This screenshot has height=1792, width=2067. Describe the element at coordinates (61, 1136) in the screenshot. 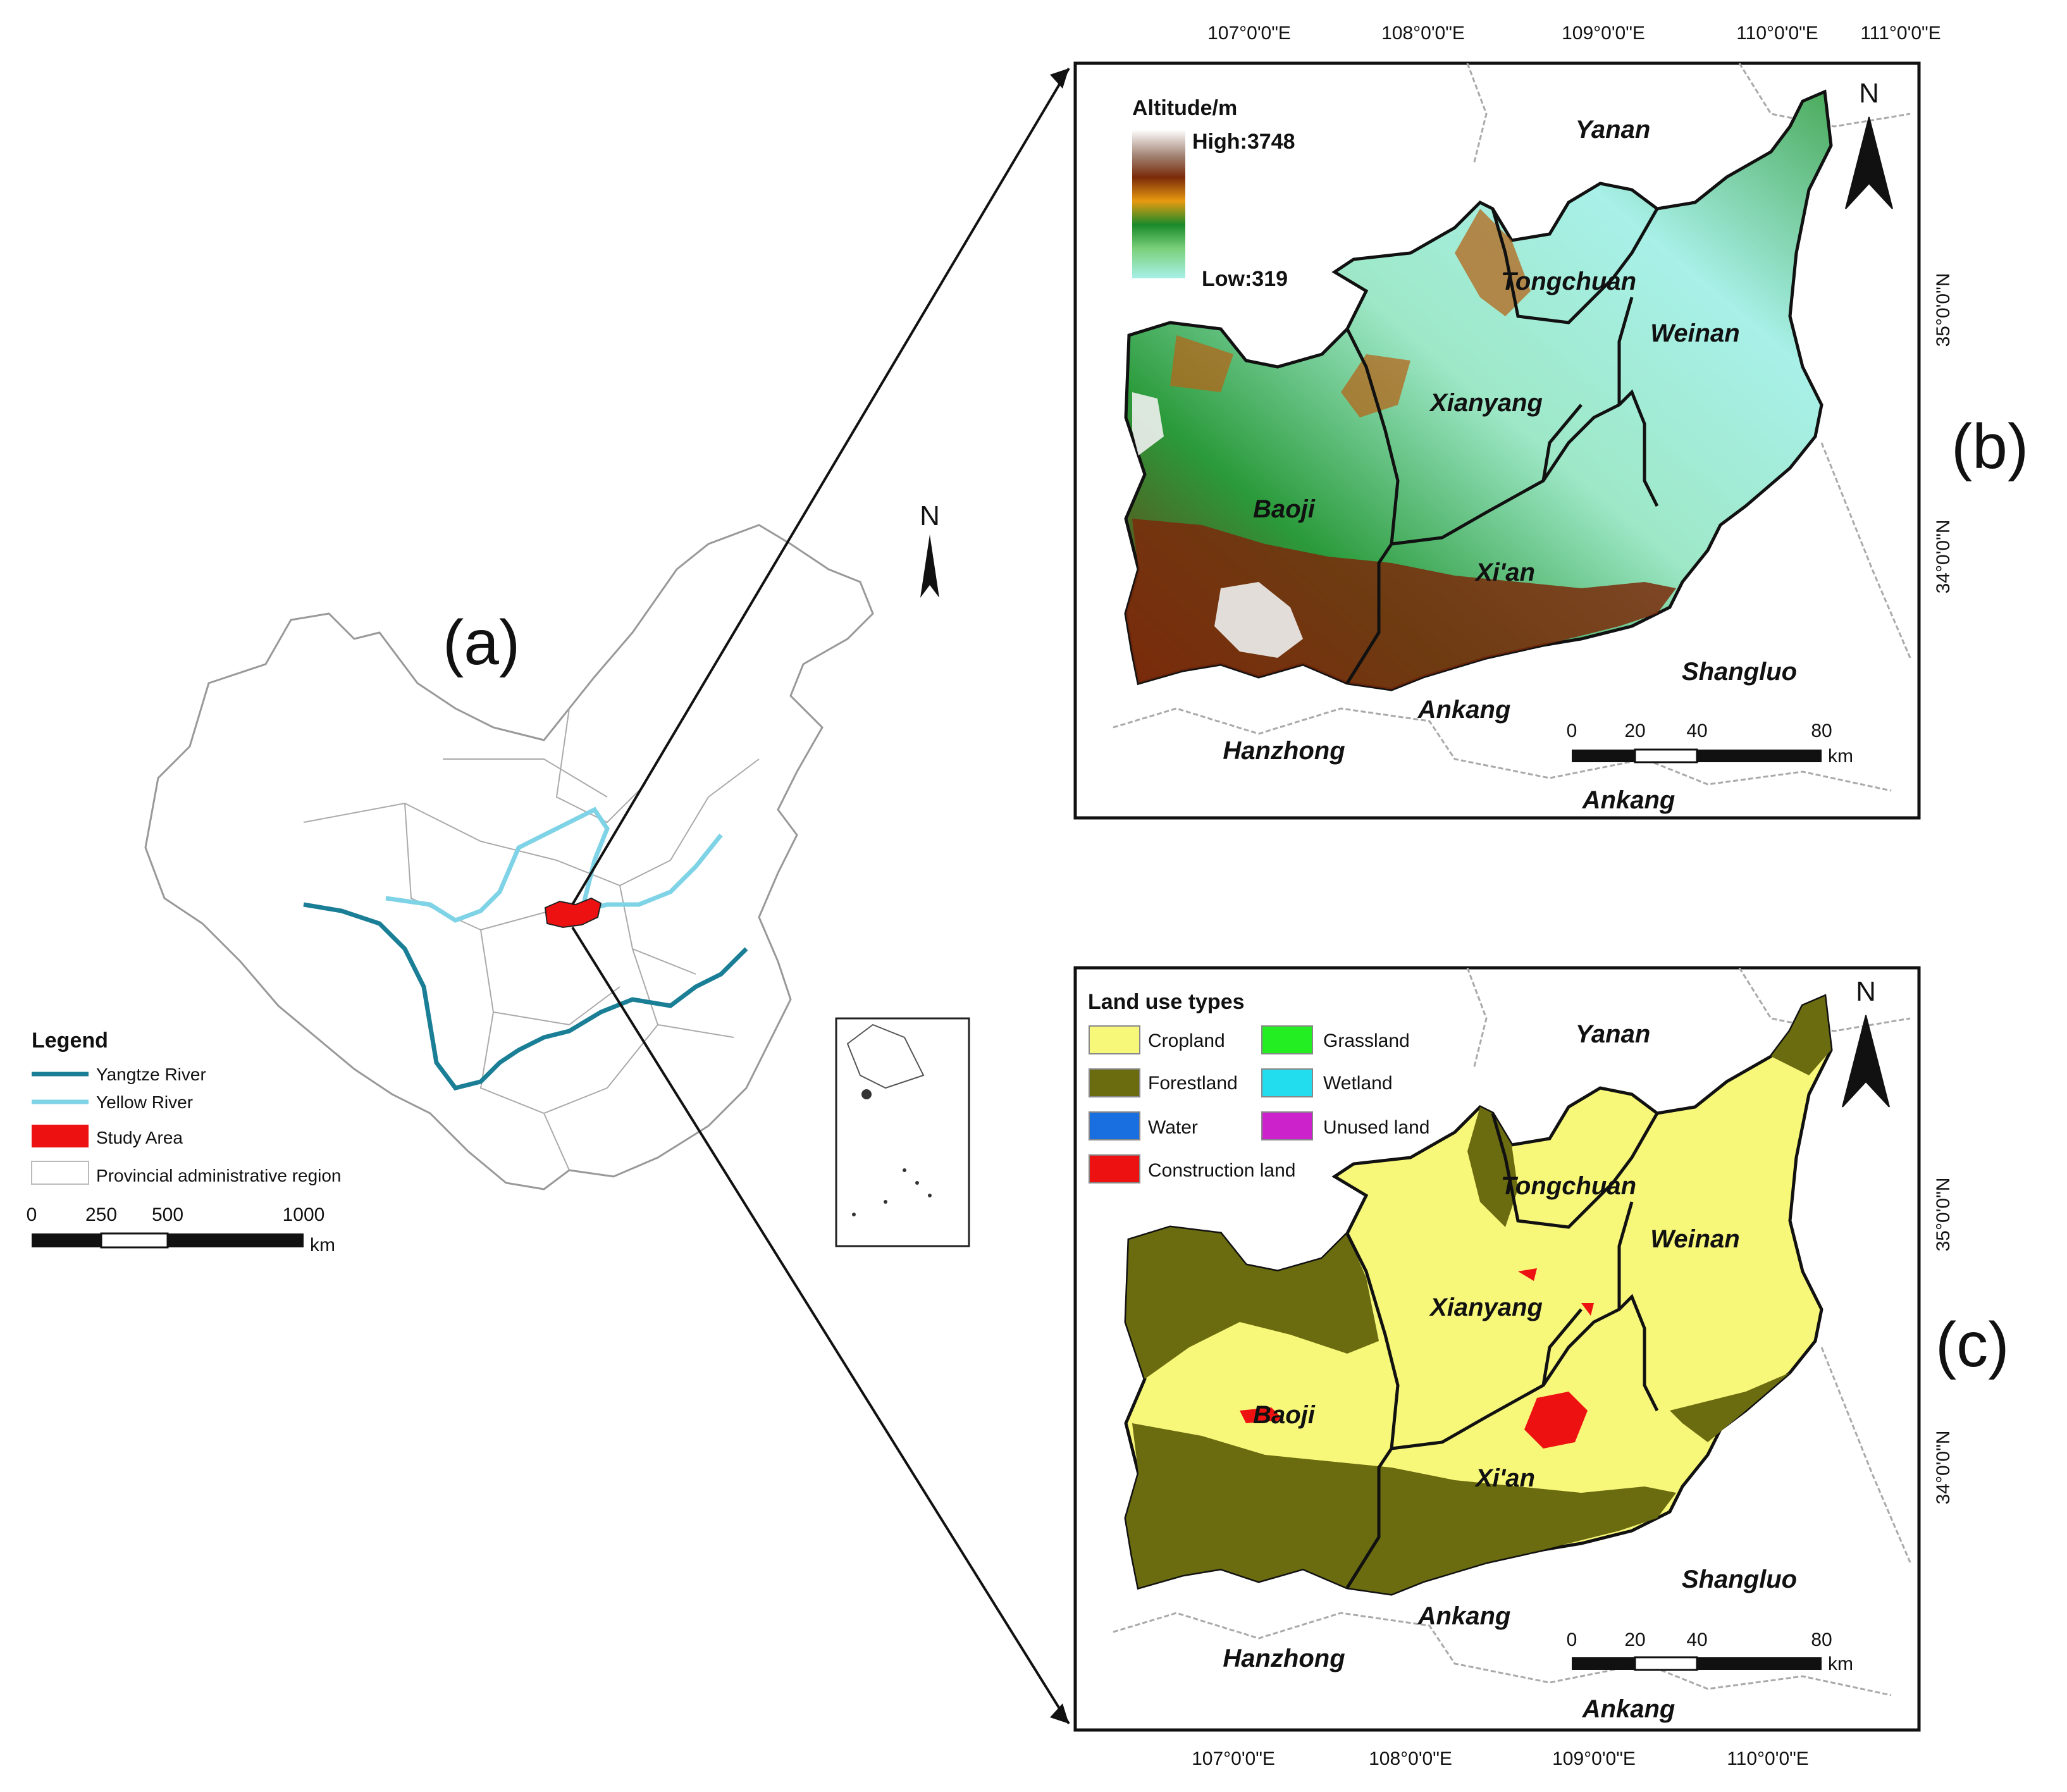

I see `legend-study-symbol` at that location.